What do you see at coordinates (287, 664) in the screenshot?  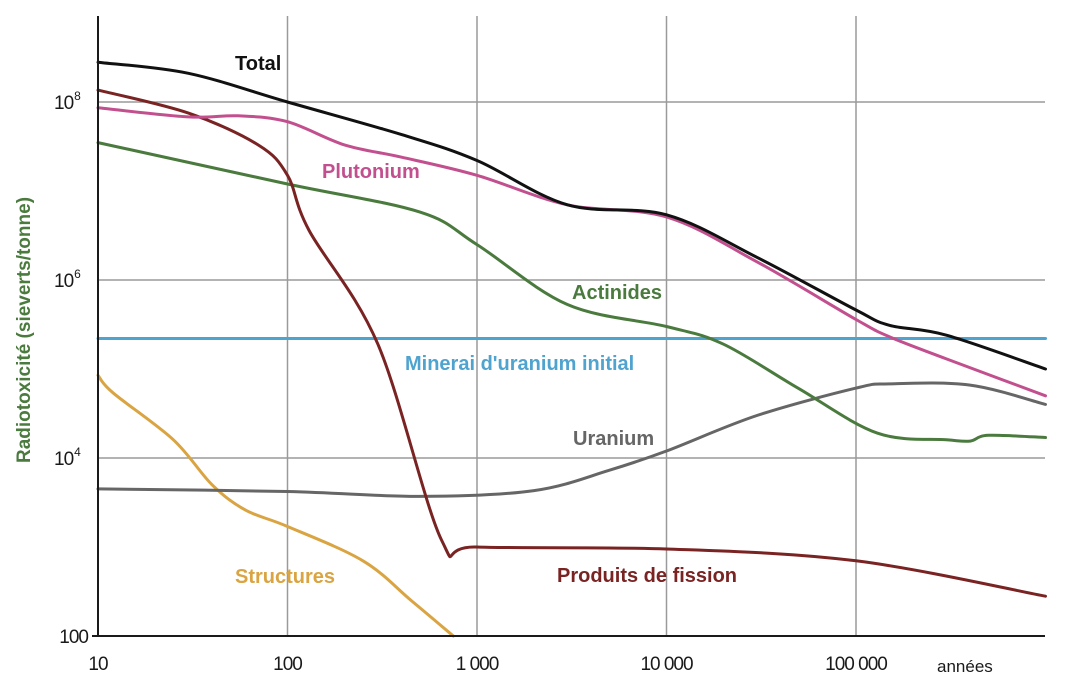 I see `x-tick-label: 100` at bounding box center [287, 664].